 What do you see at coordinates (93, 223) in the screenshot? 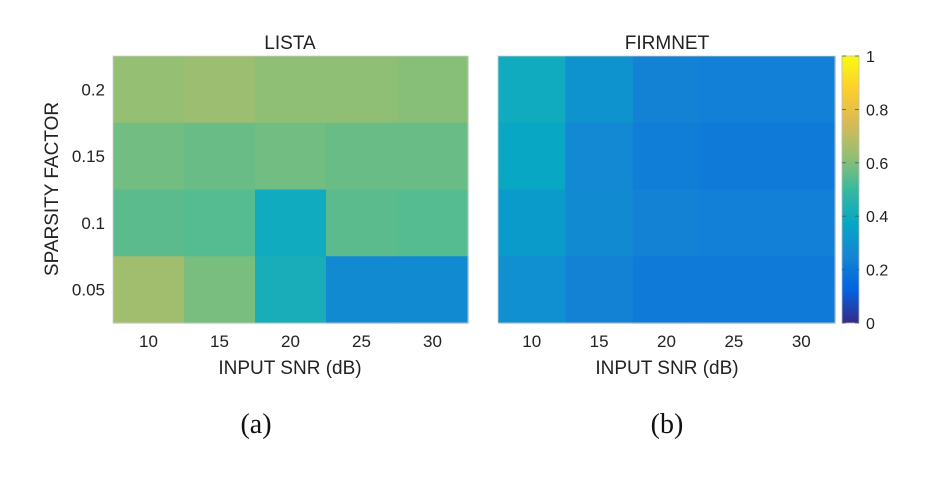
I see `y-tick-label: 0.1` at bounding box center [93, 223].